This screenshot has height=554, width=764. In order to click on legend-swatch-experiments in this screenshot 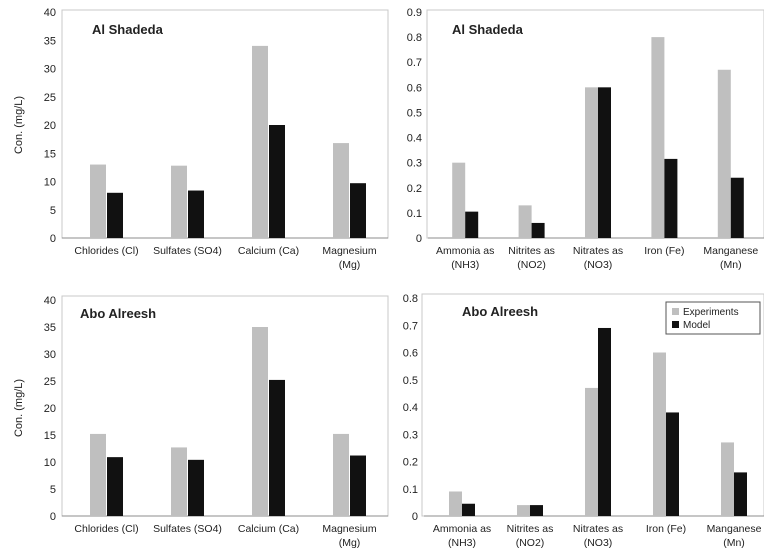, I will do `click(675, 311)`.